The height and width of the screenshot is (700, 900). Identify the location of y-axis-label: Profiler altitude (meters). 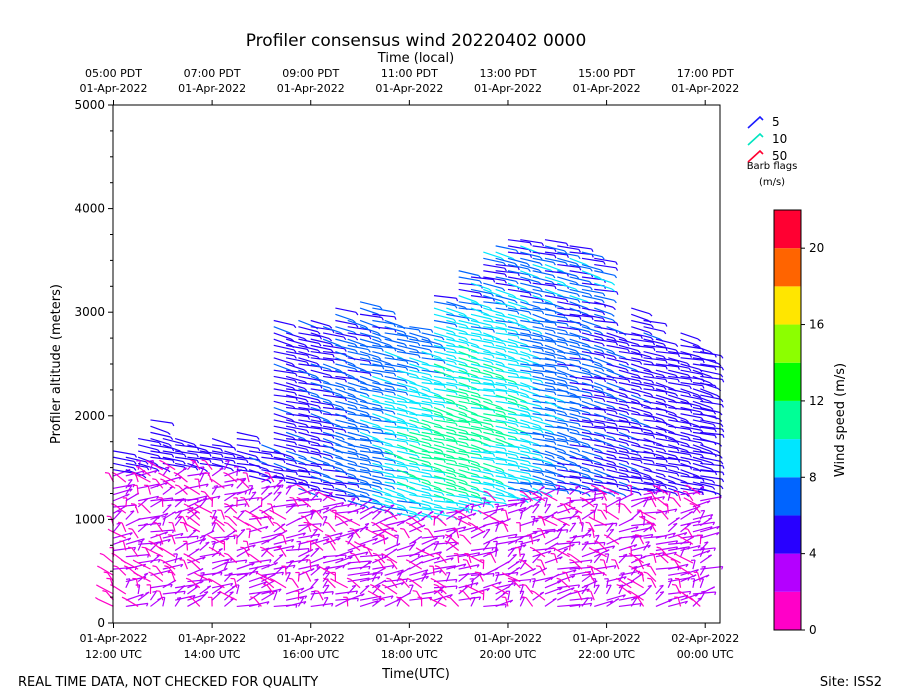
(56, 364).